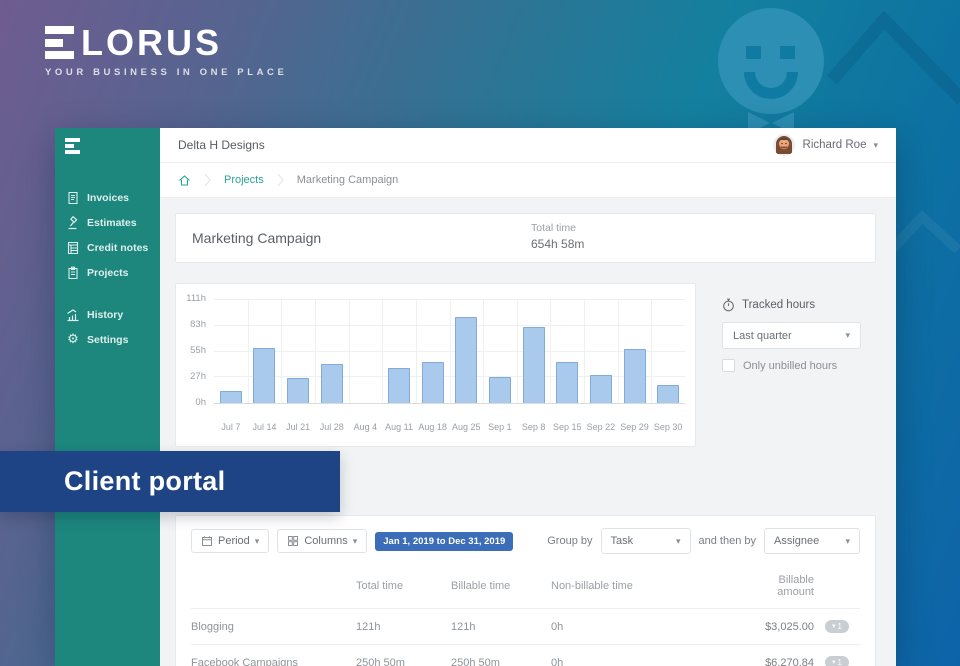  What do you see at coordinates (212, 626) in the screenshot?
I see `task-name: Blogging` at bounding box center [212, 626].